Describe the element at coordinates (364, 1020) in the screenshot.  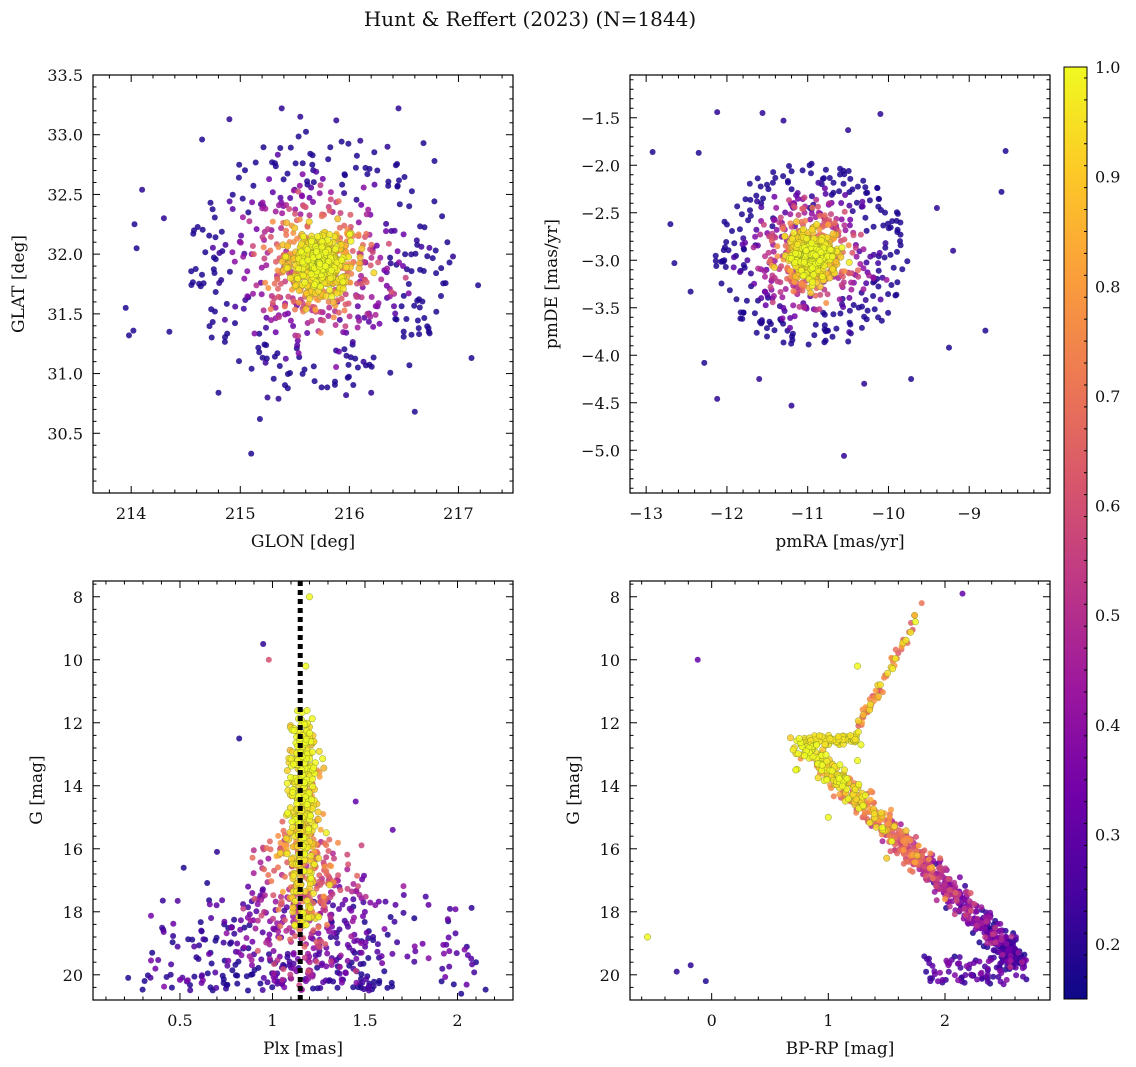
I see `plx-xtick-label: 1.5` at that location.